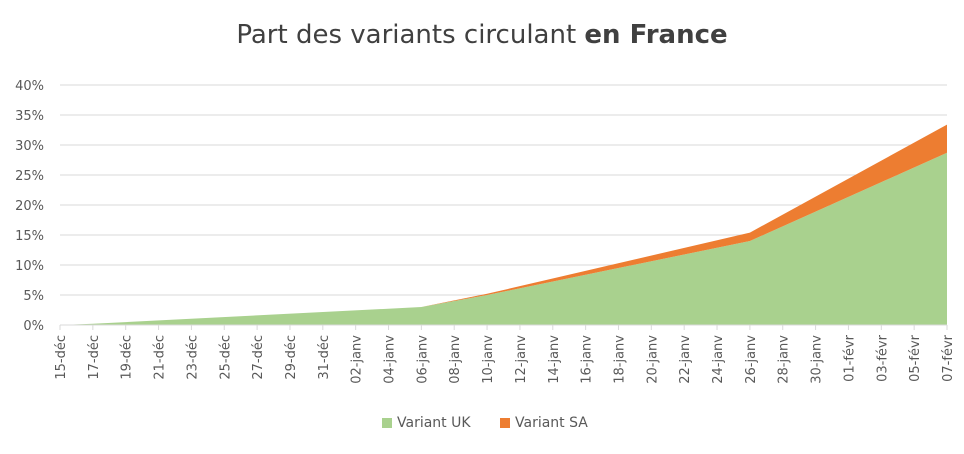 The image size is (964, 454). Describe the element at coordinates (488, 359) in the screenshot. I see `x-tick-label: 10-janv` at that location.